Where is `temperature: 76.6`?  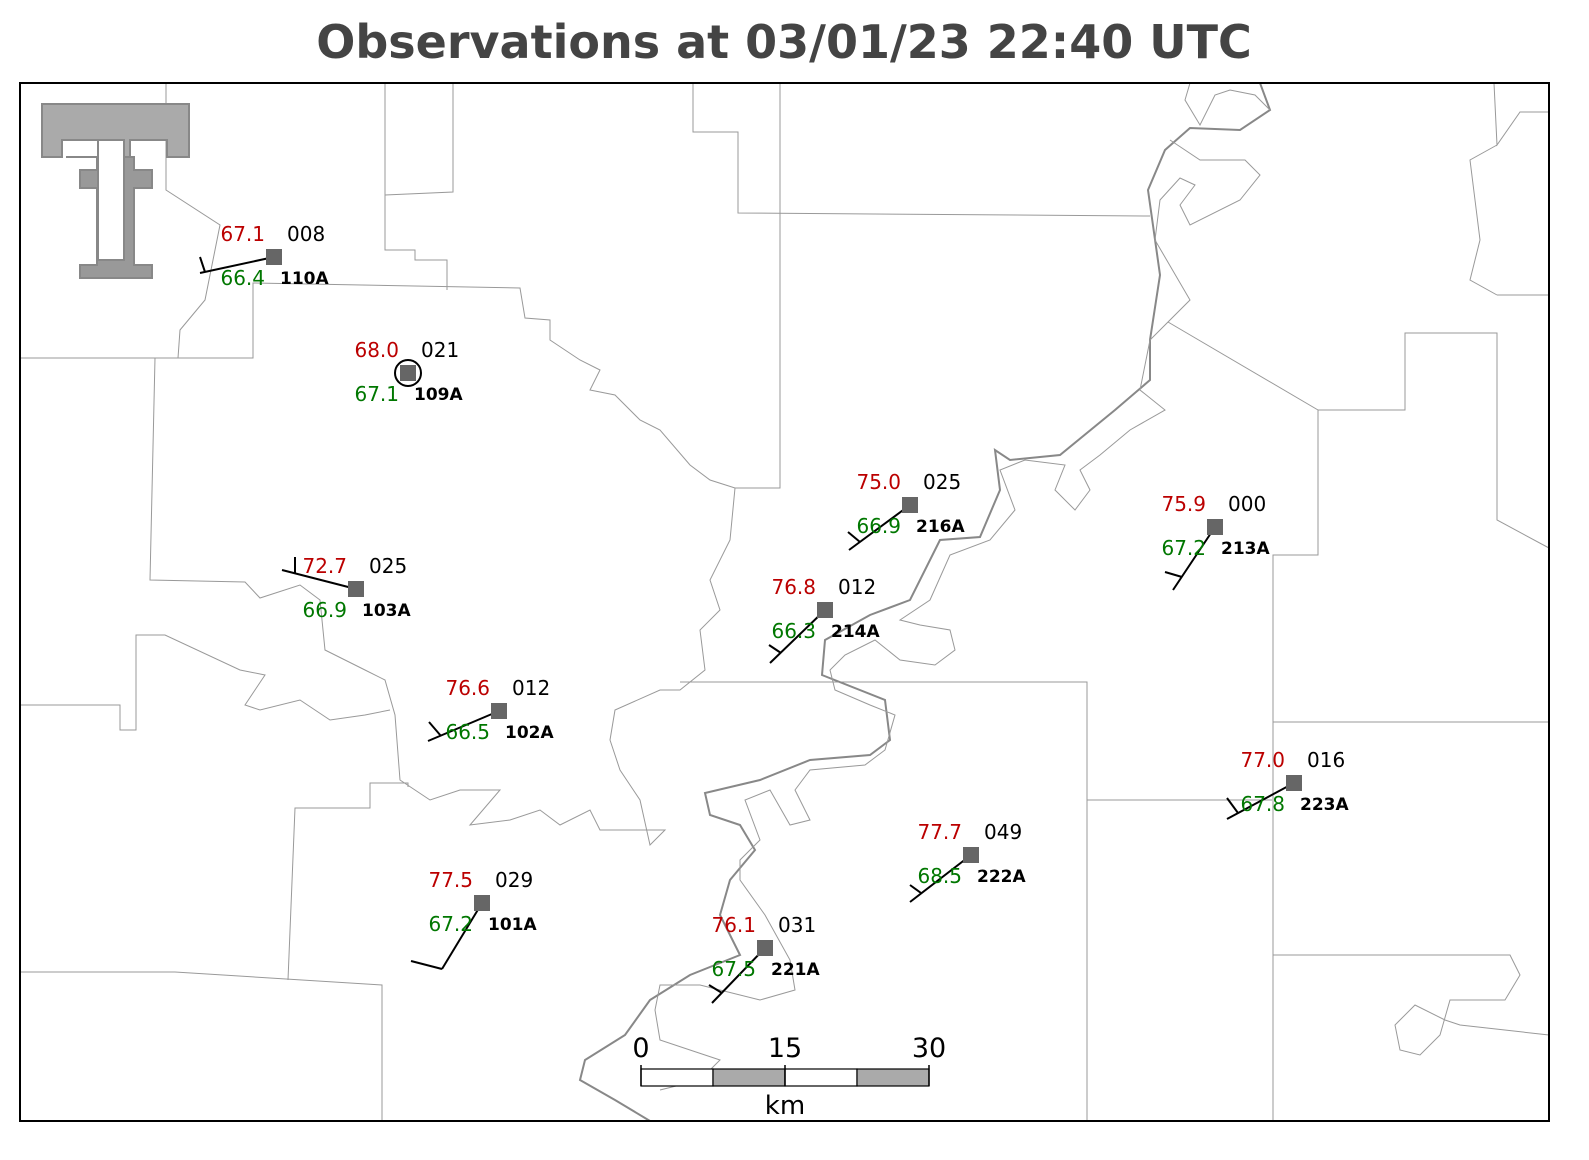 temperature: 76.6 is located at coordinates (467, 688).